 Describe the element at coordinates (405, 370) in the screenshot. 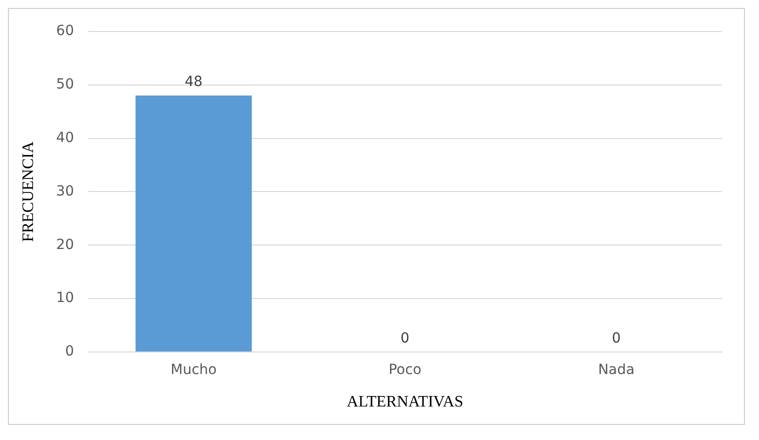

I see `x-tick-label: Poco` at that location.